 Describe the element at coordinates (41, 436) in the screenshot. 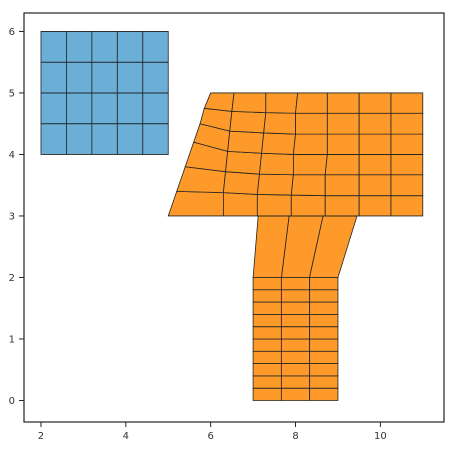

I see `x-tick-label: 2` at that location.